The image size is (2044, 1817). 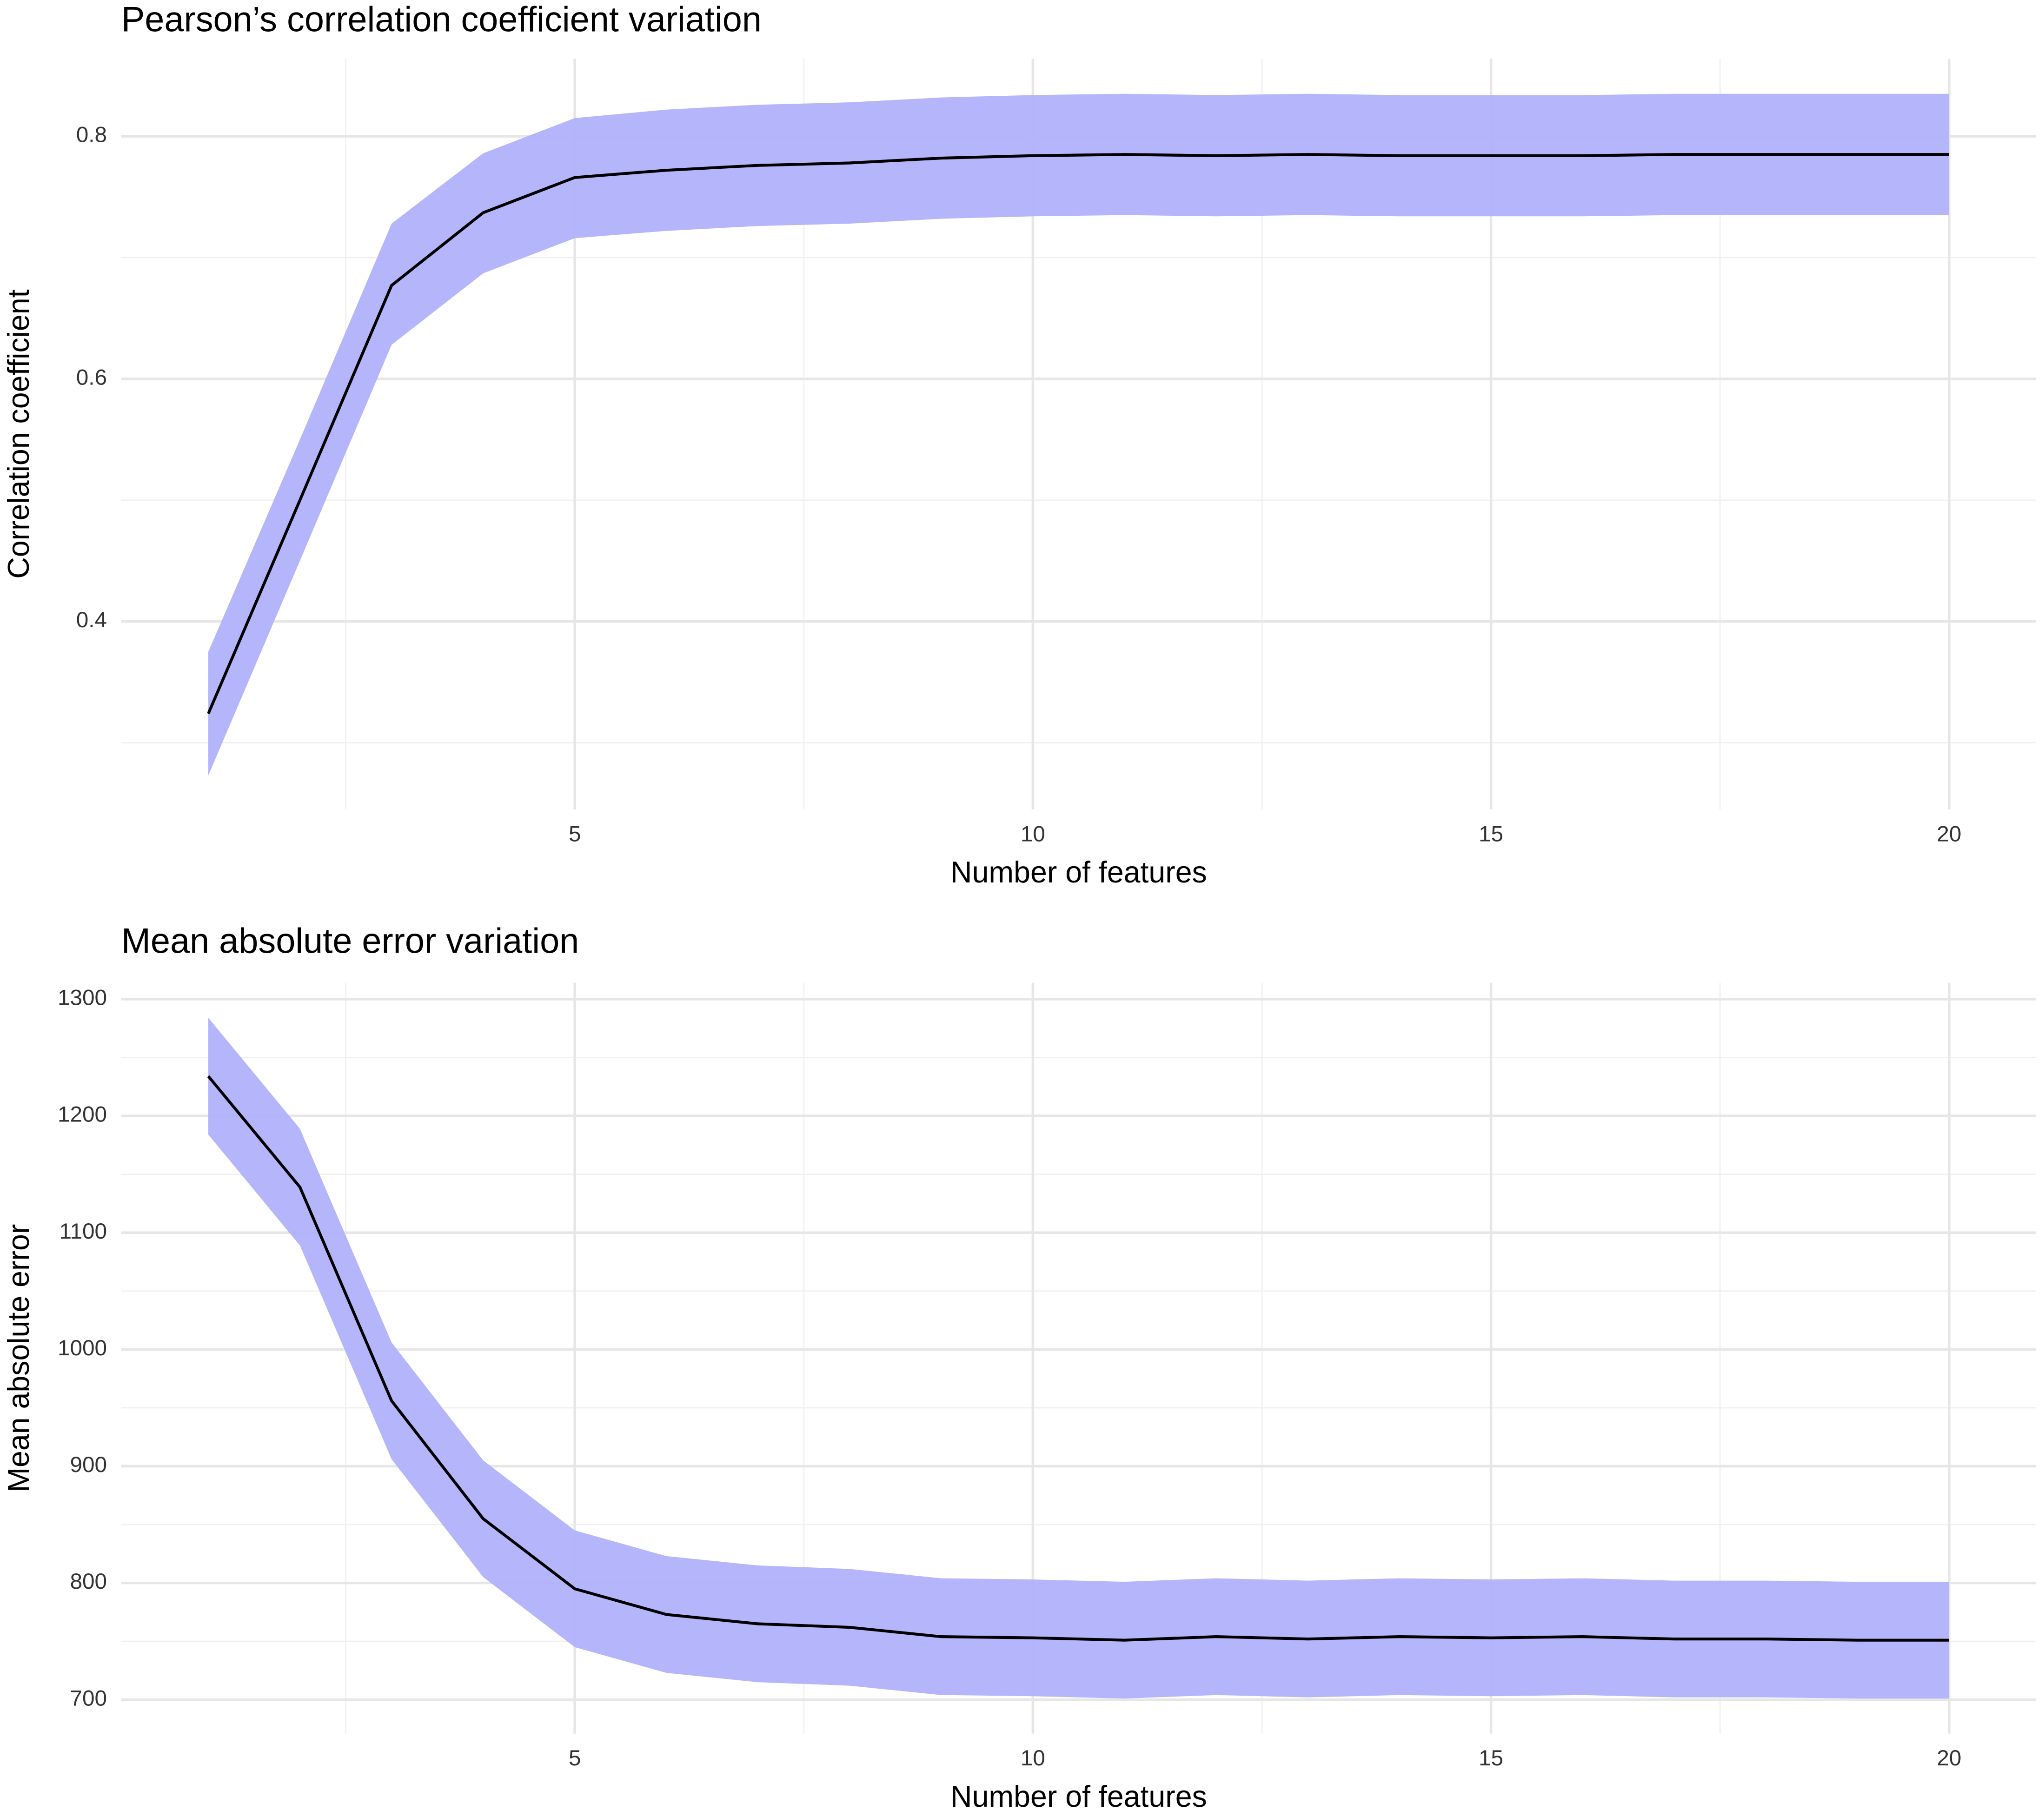 I want to click on y-tick-label: 900, so click(x=88, y=1464).